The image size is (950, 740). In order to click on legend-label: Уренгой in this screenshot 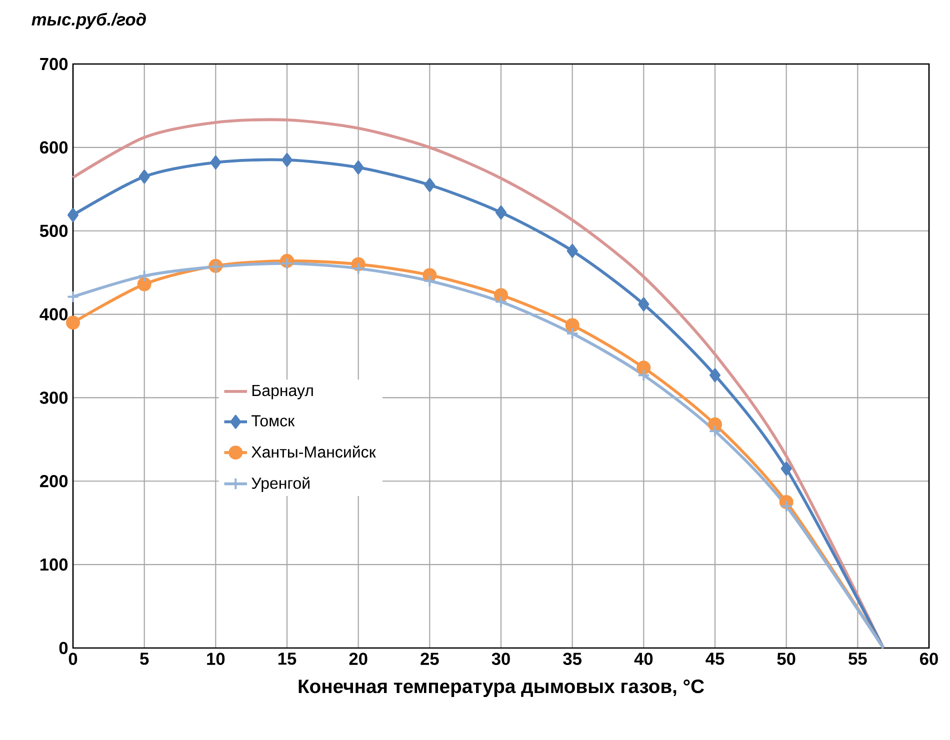, I will do `click(281, 484)`.